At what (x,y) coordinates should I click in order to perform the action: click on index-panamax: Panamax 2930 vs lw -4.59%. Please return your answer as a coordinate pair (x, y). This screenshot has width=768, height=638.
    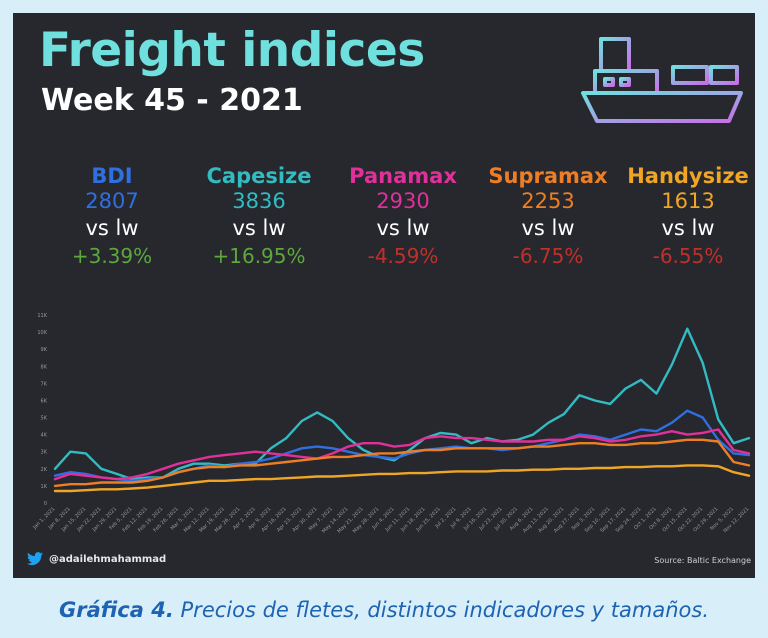
    Looking at the image, I should click on (403, 216).